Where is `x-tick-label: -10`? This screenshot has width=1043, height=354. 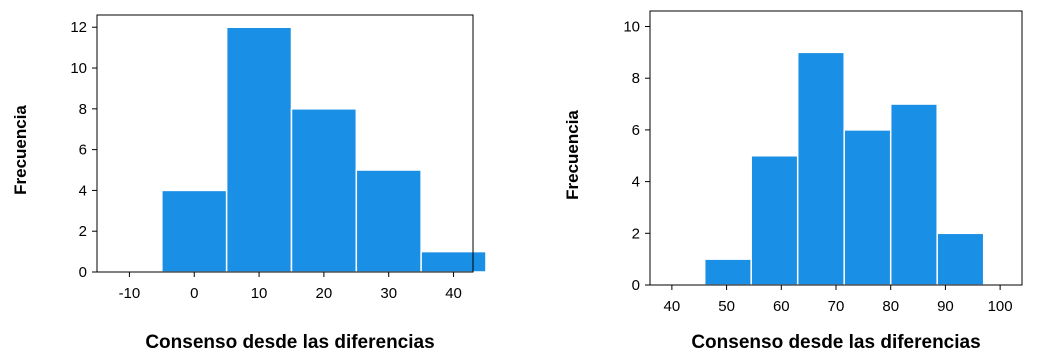
x-tick-label: -10 is located at coordinates (130, 293).